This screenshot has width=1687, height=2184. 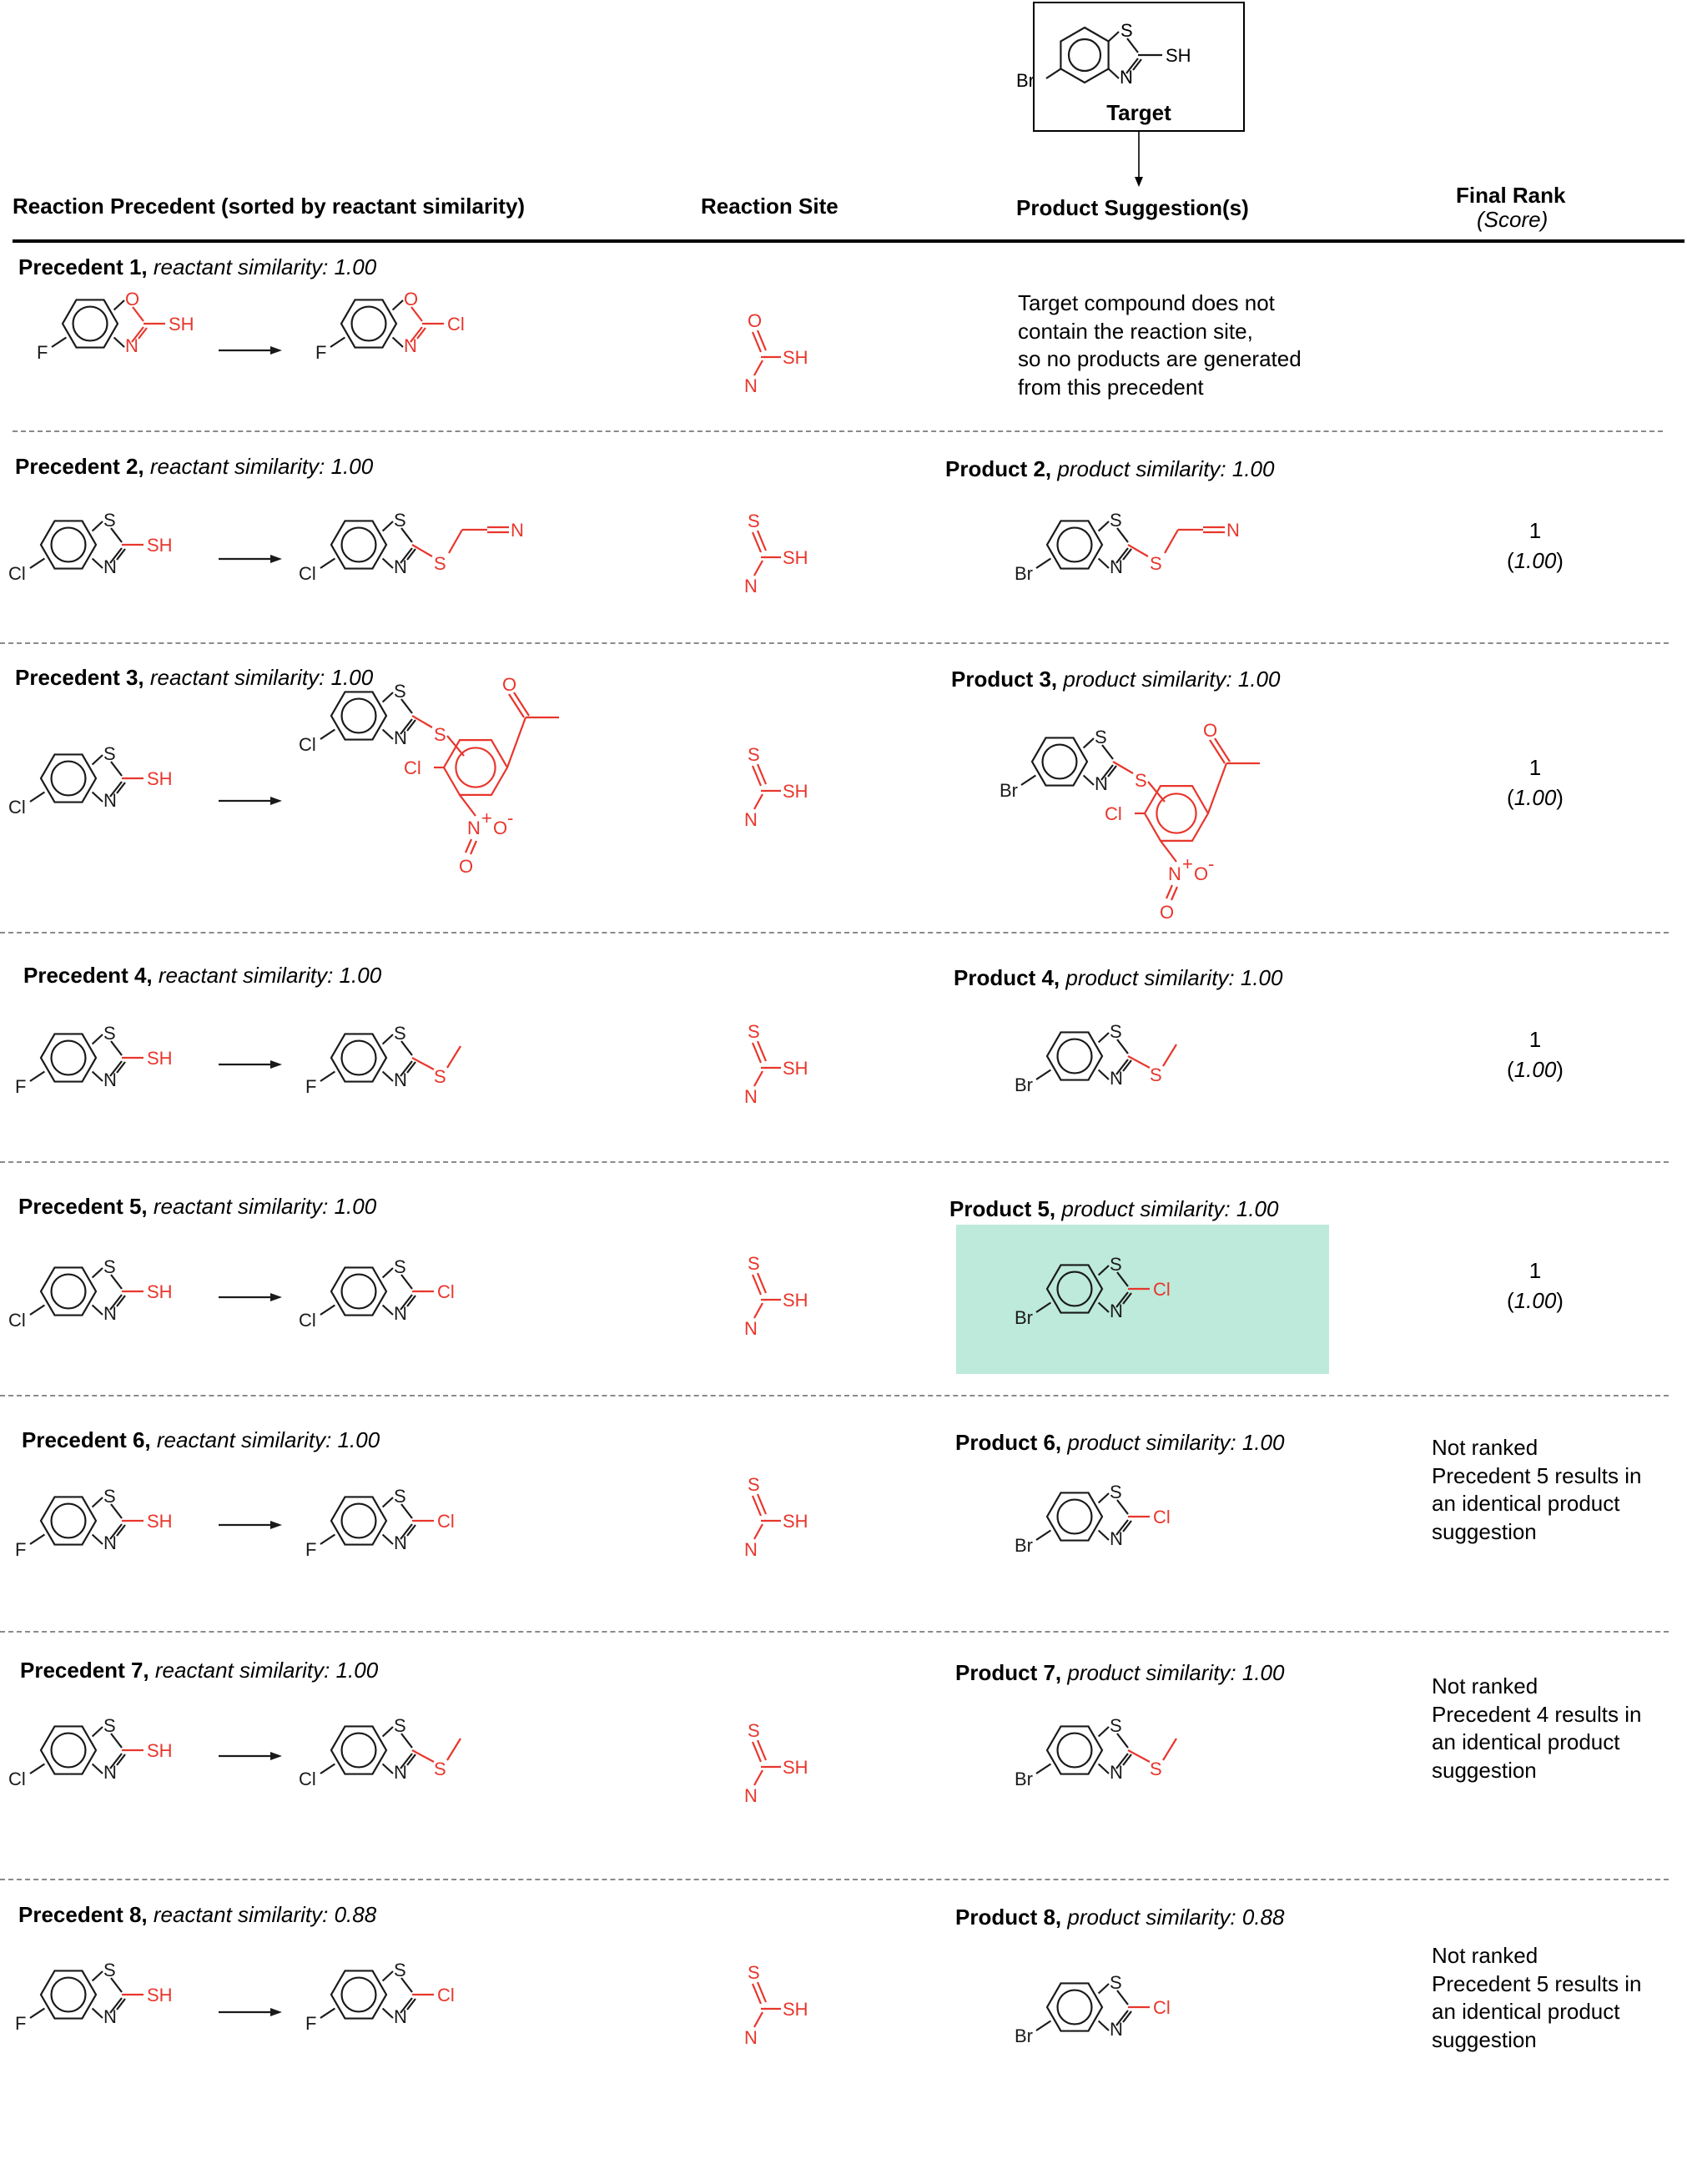 What do you see at coordinates (1210, 730) in the screenshot?
I see `keto-oxygen: O` at bounding box center [1210, 730].